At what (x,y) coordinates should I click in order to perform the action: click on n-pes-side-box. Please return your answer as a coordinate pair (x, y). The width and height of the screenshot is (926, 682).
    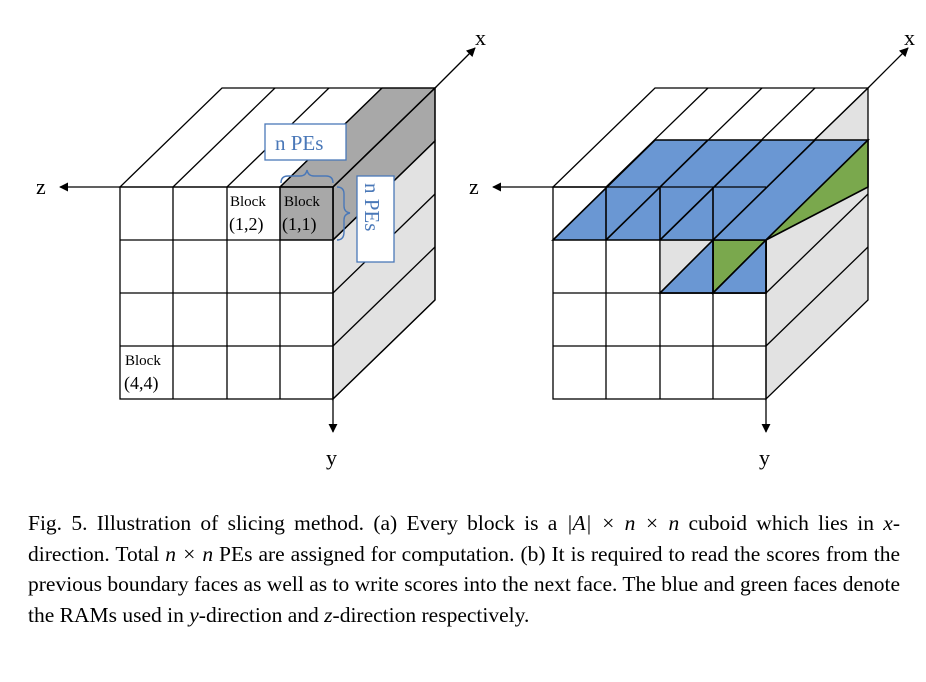
    Looking at the image, I should click on (375, 219).